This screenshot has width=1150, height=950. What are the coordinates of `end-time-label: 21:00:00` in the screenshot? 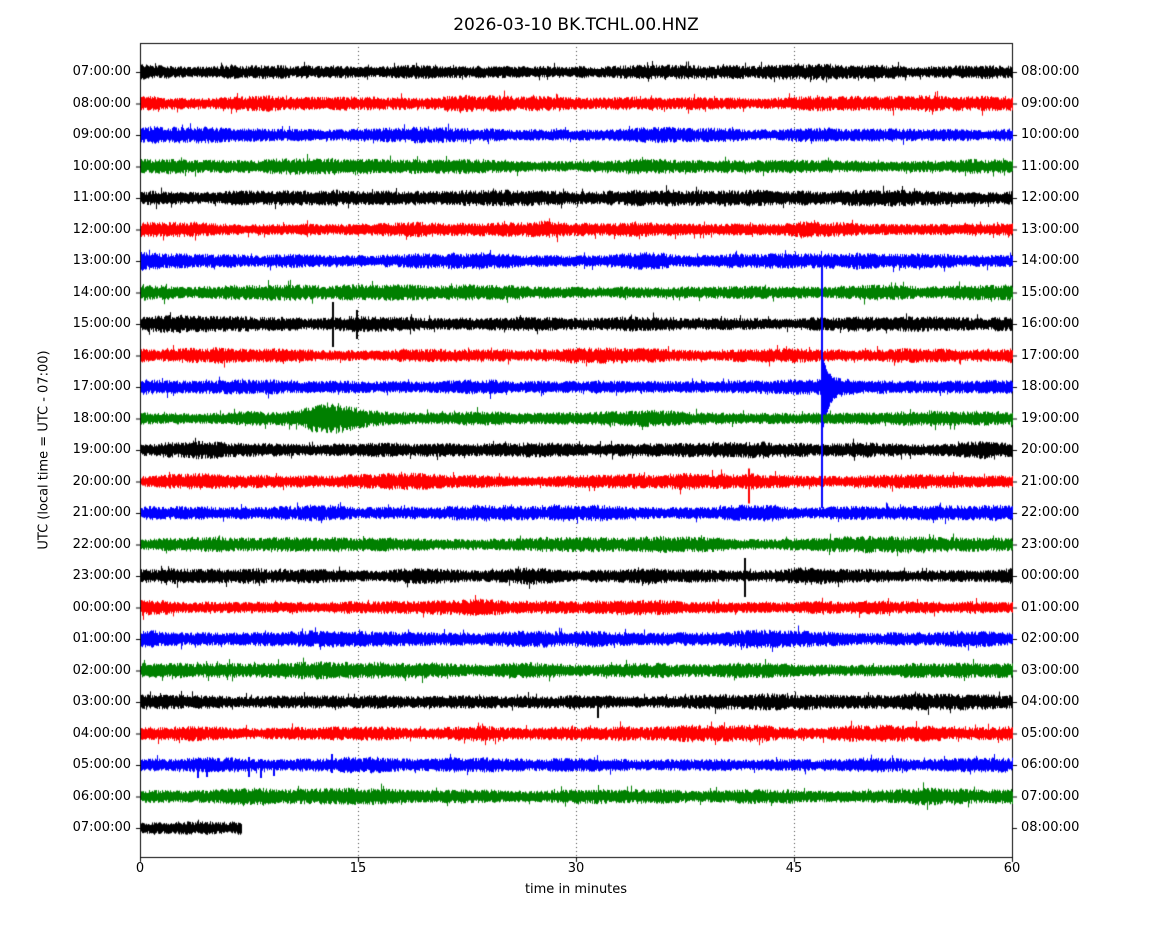 It's located at (1050, 481).